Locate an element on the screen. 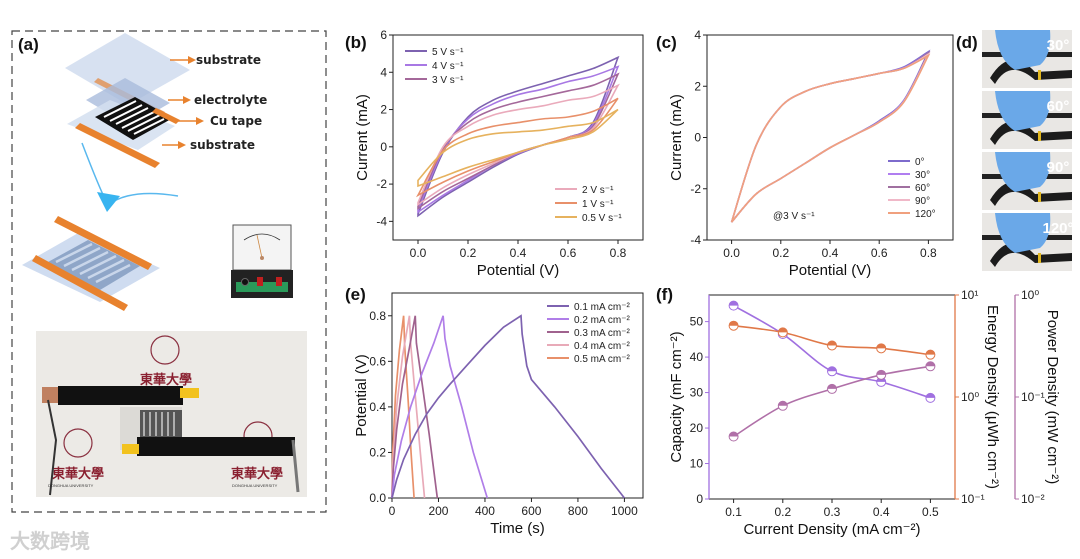 This screenshot has width=1080, height=559. x-tick-label: 600 is located at coordinates (531, 511).